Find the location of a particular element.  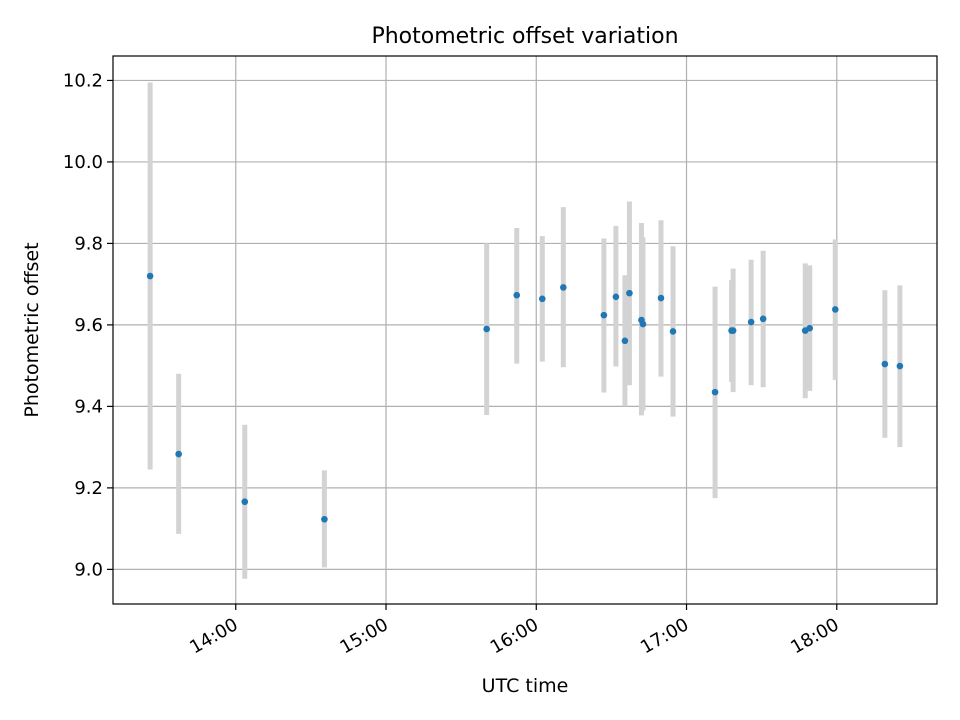

y-tick-label: 9.0 is located at coordinates (88, 569).